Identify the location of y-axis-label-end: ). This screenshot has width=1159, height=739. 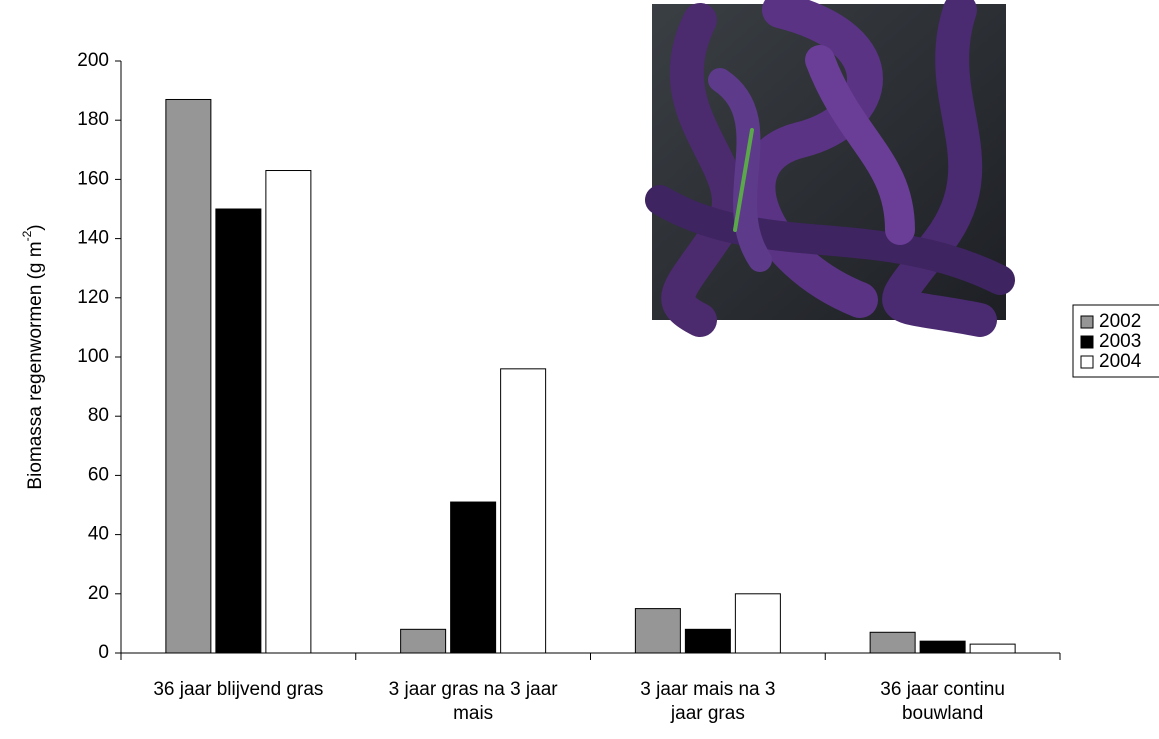
(35, 227).